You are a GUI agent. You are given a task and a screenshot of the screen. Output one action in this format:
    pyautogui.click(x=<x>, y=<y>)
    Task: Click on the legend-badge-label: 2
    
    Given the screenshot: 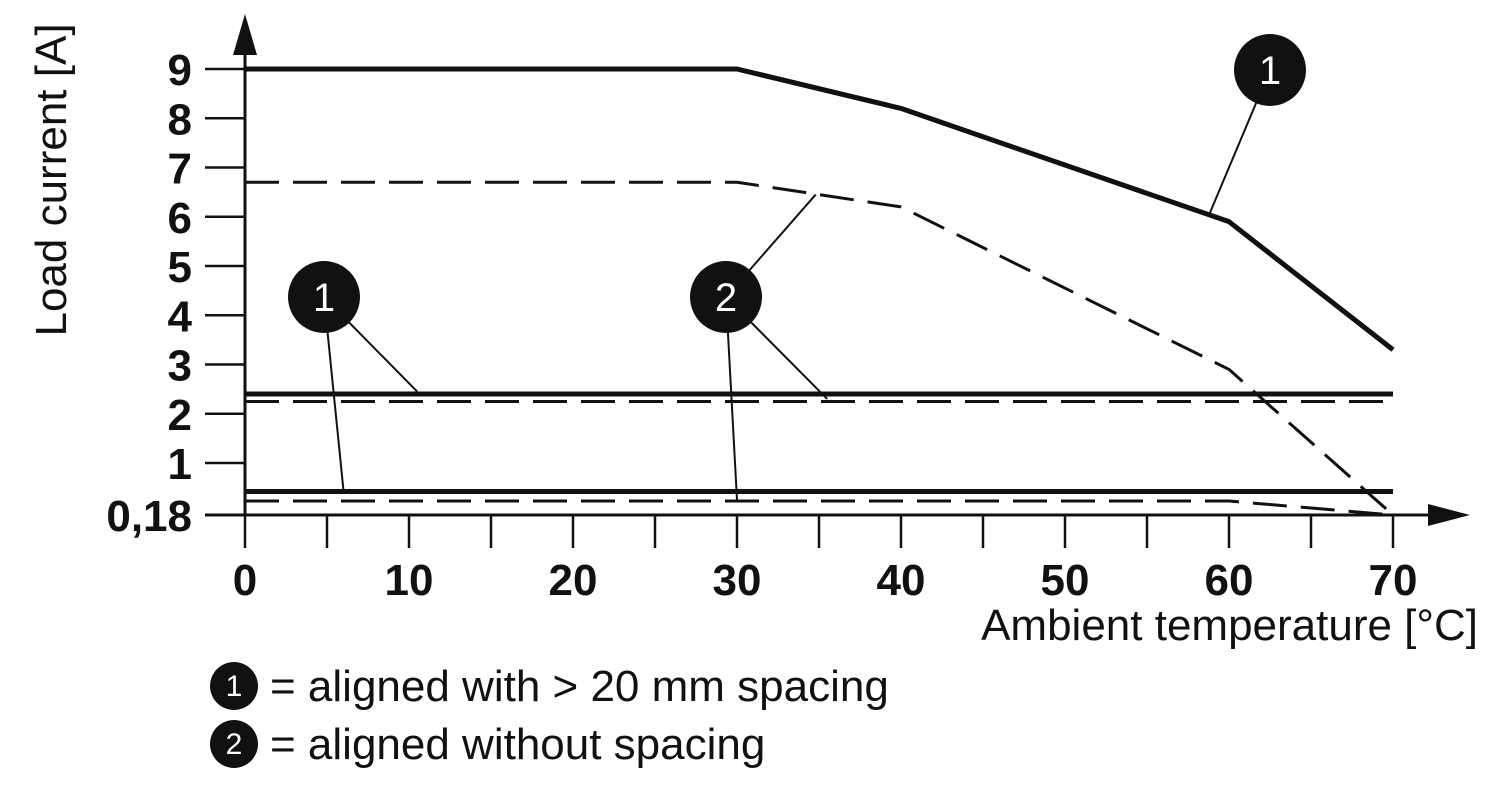 What is the action you would take?
    pyautogui.click(x=234, y=744)
    